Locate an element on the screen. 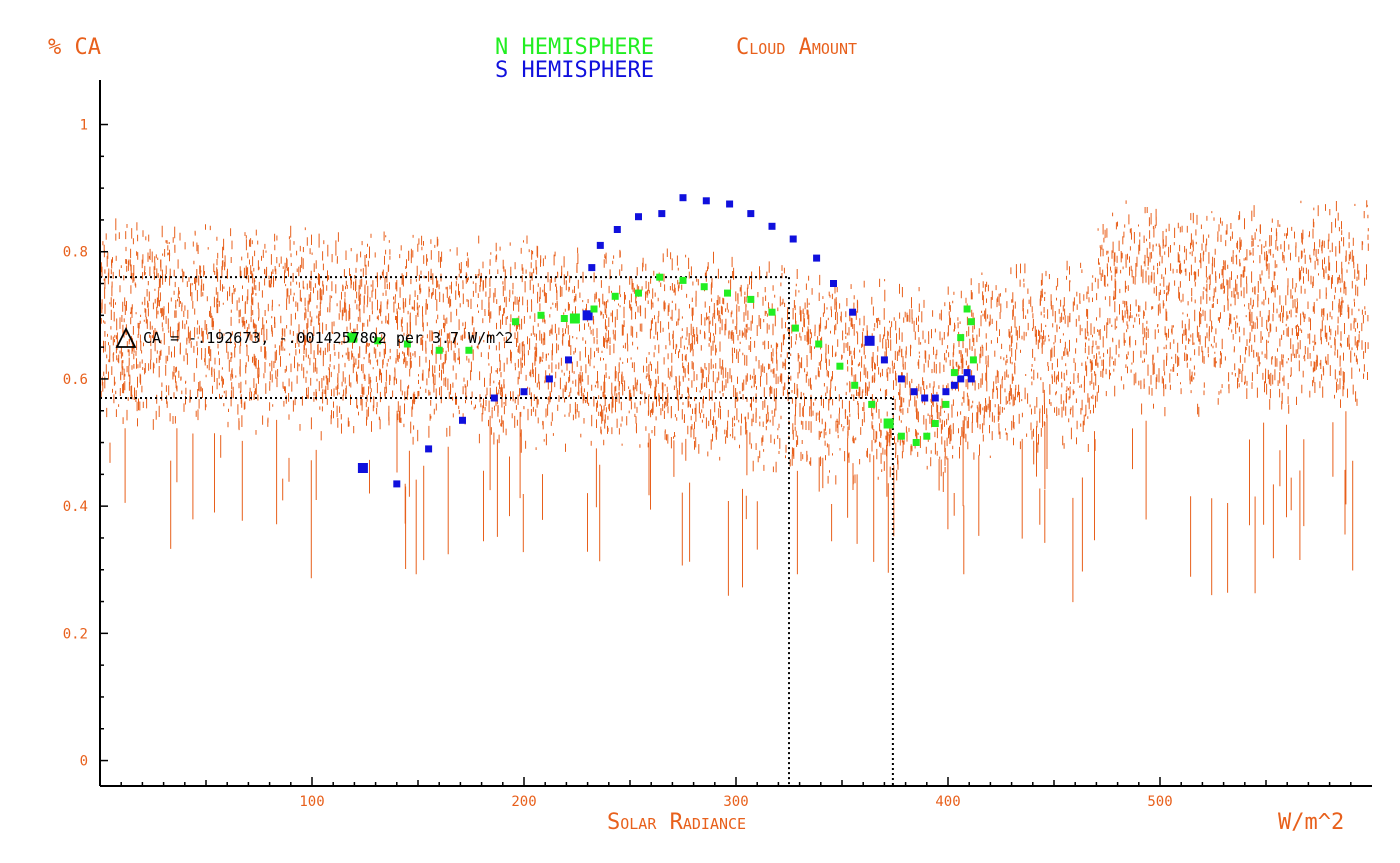 This screenshot has height=863, width=1400. title-cloud-amount: Cloud Amount is located at coordinates (796, 47).